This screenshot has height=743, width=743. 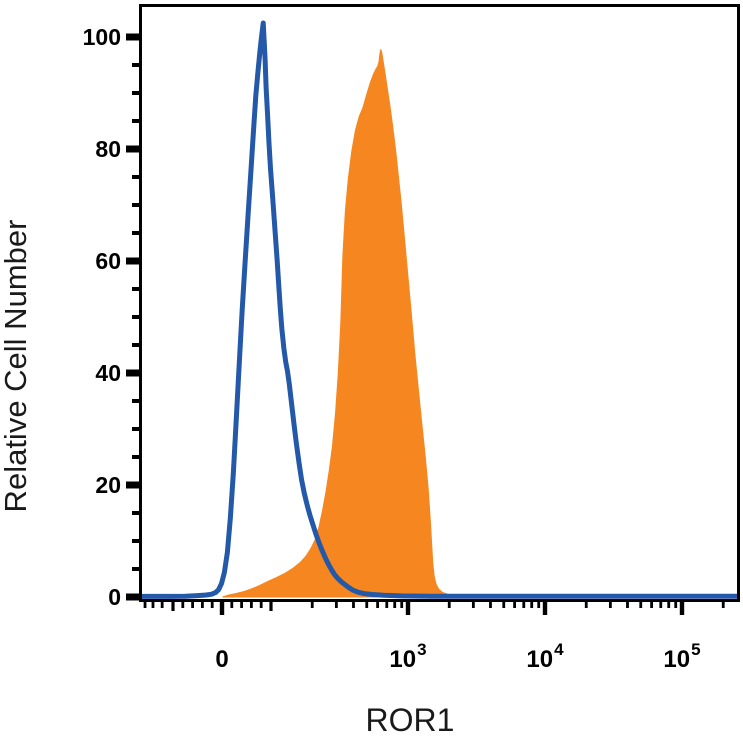 I want to click on y-axis-tick-labels: 0 20 40 60 80 100, so click(x=102, y=317).